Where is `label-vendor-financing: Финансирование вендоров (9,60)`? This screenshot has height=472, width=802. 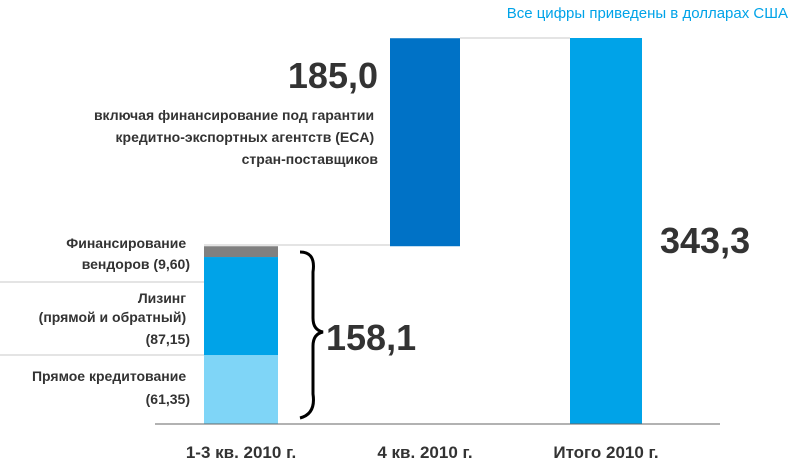
label-vendor-financing: Финансирование вендоров (9,60) is located at coordinates (128, 253).